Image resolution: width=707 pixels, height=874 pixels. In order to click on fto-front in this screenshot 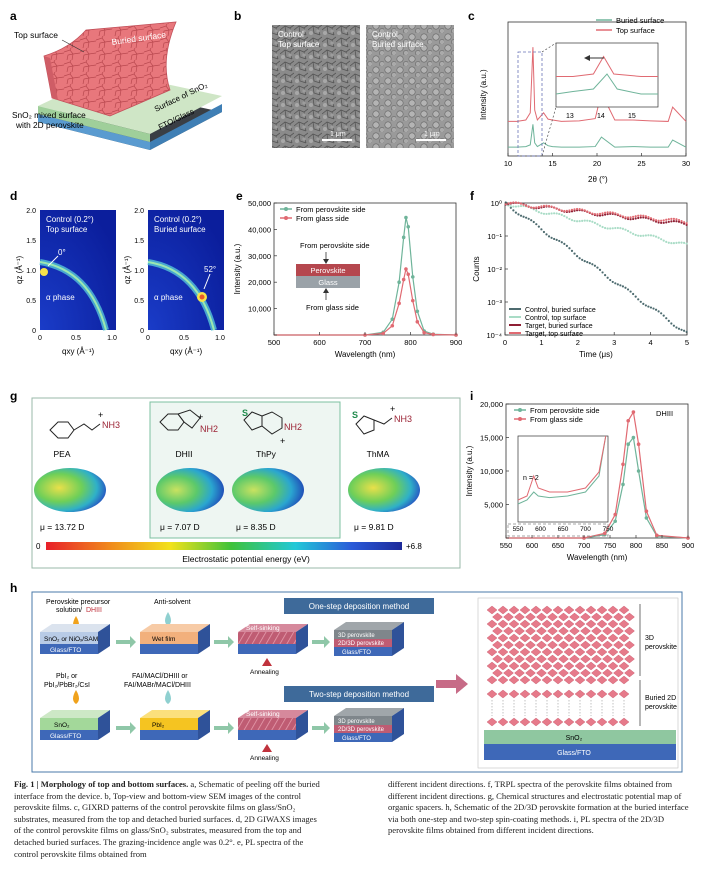, I will do `click(94, 132)`.